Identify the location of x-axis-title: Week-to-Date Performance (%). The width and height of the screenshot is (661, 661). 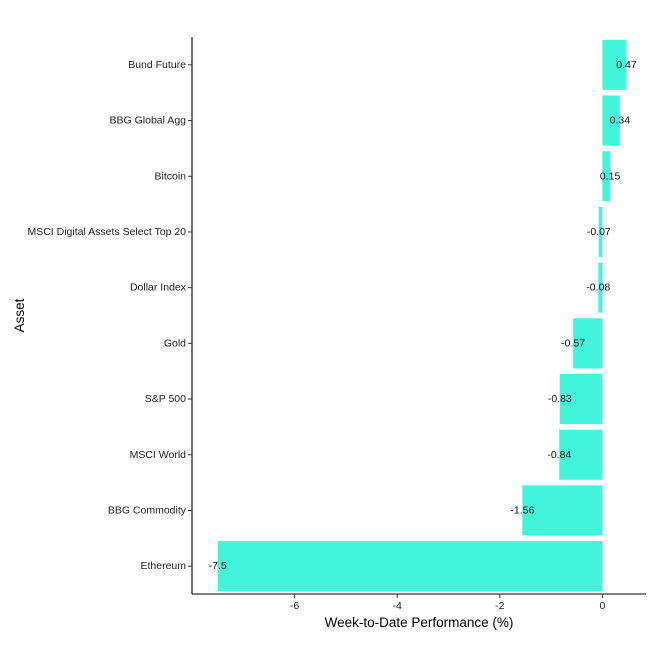
(419, 622).